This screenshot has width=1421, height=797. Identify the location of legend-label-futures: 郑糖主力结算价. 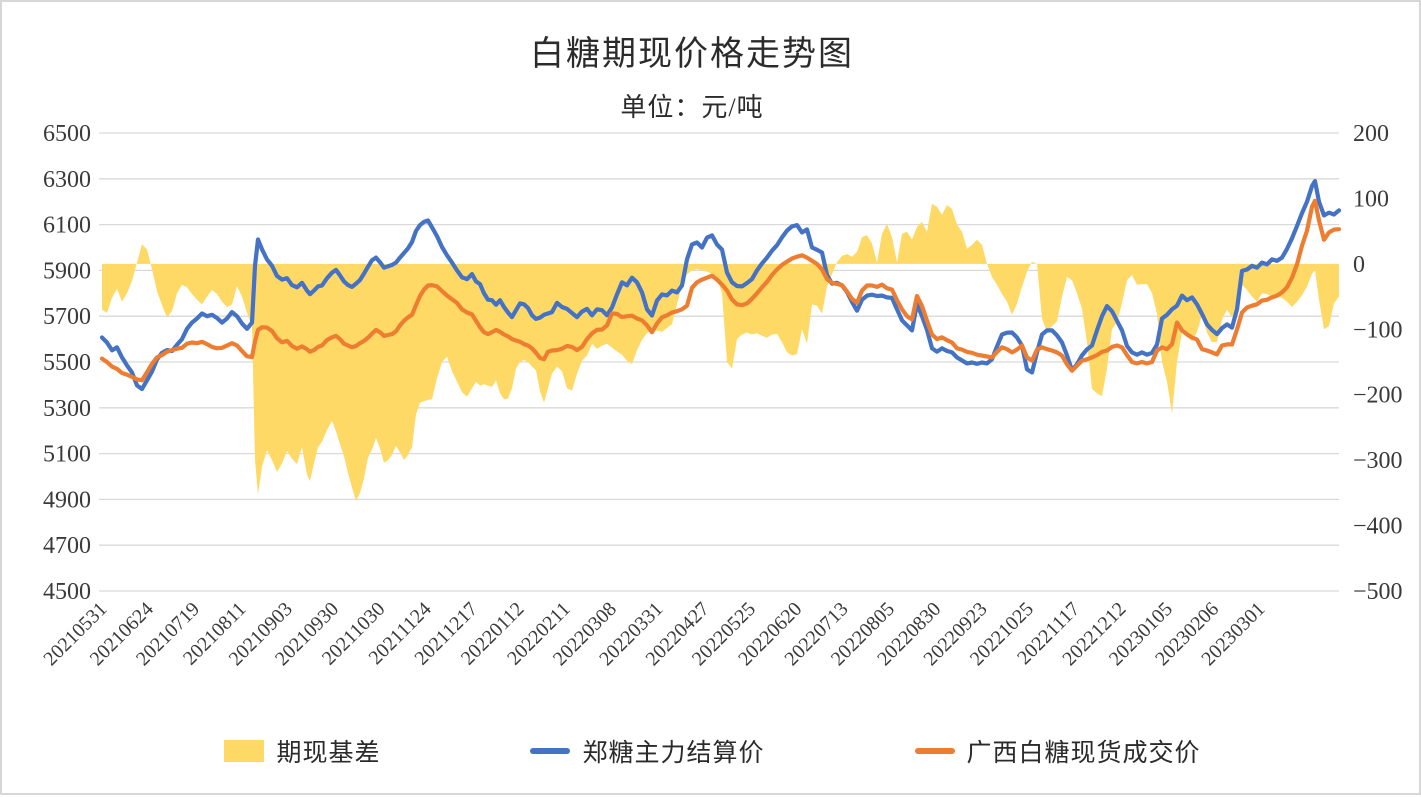
(673, 753).